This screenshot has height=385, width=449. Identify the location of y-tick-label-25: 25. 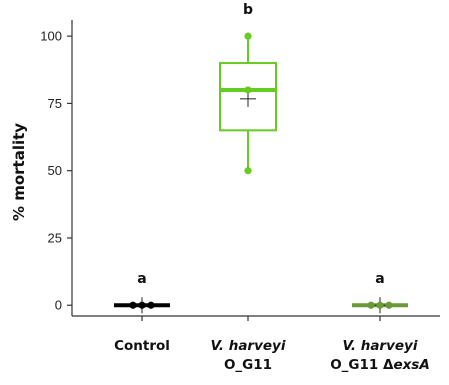
(55, 237).